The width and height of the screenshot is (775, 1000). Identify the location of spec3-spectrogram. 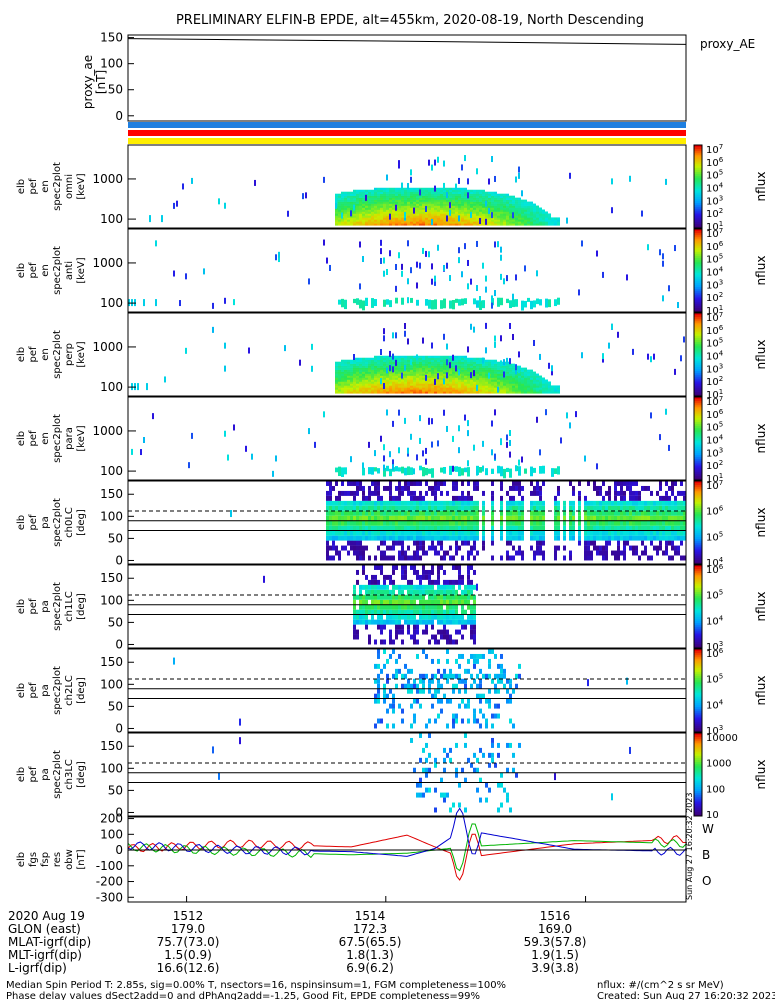
(408, 358).